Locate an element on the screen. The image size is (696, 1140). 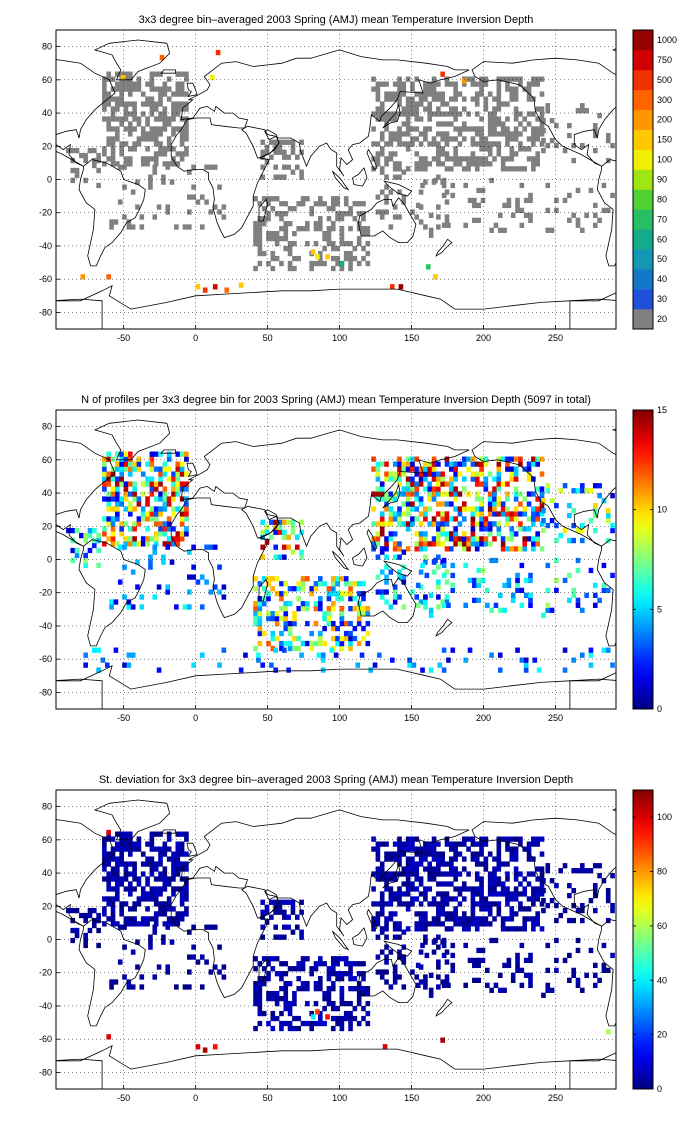
colorbar-tick-label: 50 is located at coordinates (662, 259).